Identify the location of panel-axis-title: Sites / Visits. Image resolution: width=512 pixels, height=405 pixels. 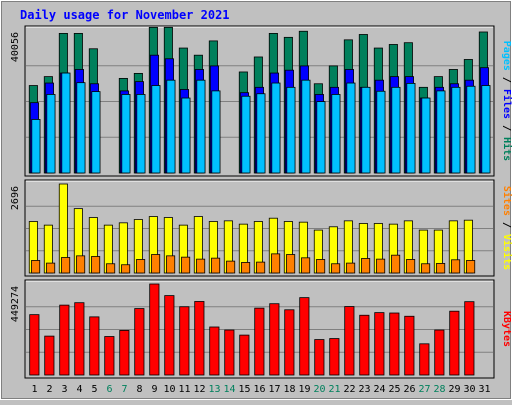
(506, 228).